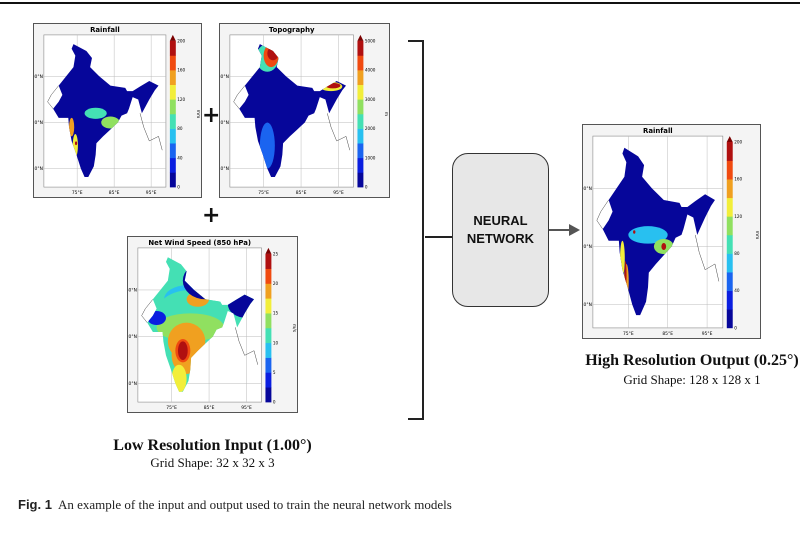 Image resolution: width=800 pixels, height=533 pixels. What do you see at coordinates (692, 360) in the screenshot?
I see `output-label-title: High Resolution Output (0.25°)` at bounding box center [692, 360].